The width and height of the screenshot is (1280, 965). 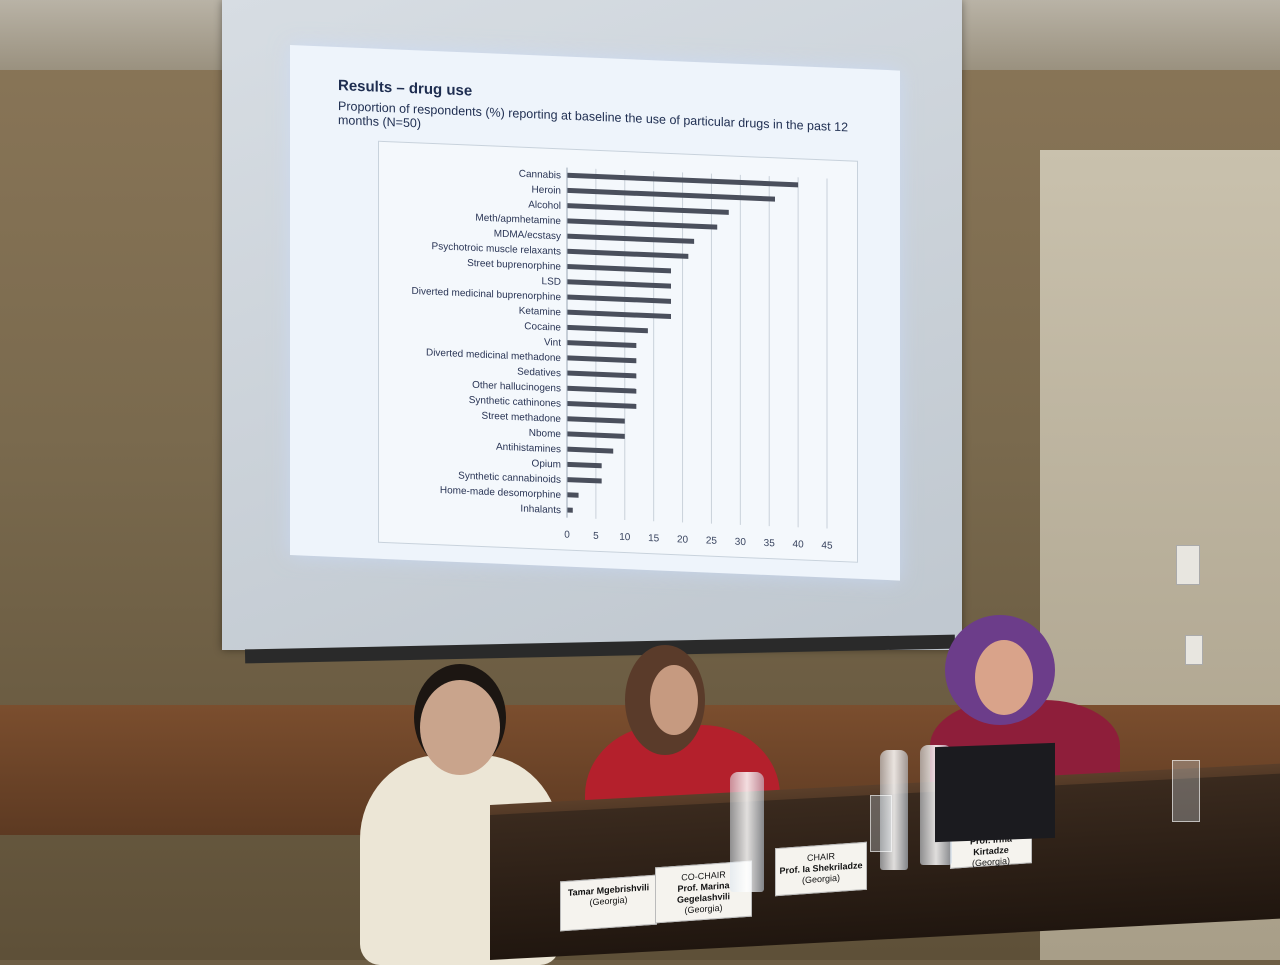 I want to click on x-tick-label: 30, so click(x=741, y=542).